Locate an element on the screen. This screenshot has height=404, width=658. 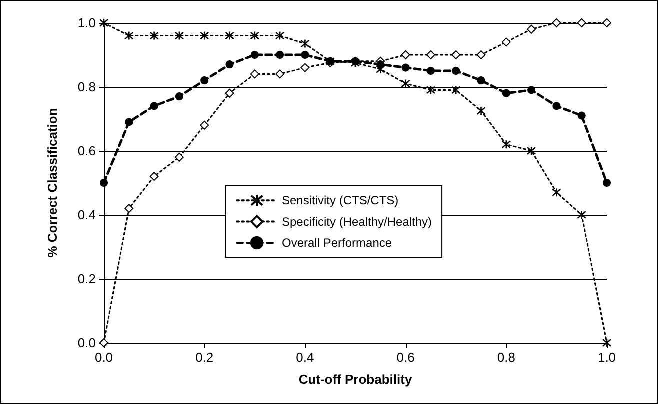
y-tick-label: 0.2 is located at coordinates (87, 279).